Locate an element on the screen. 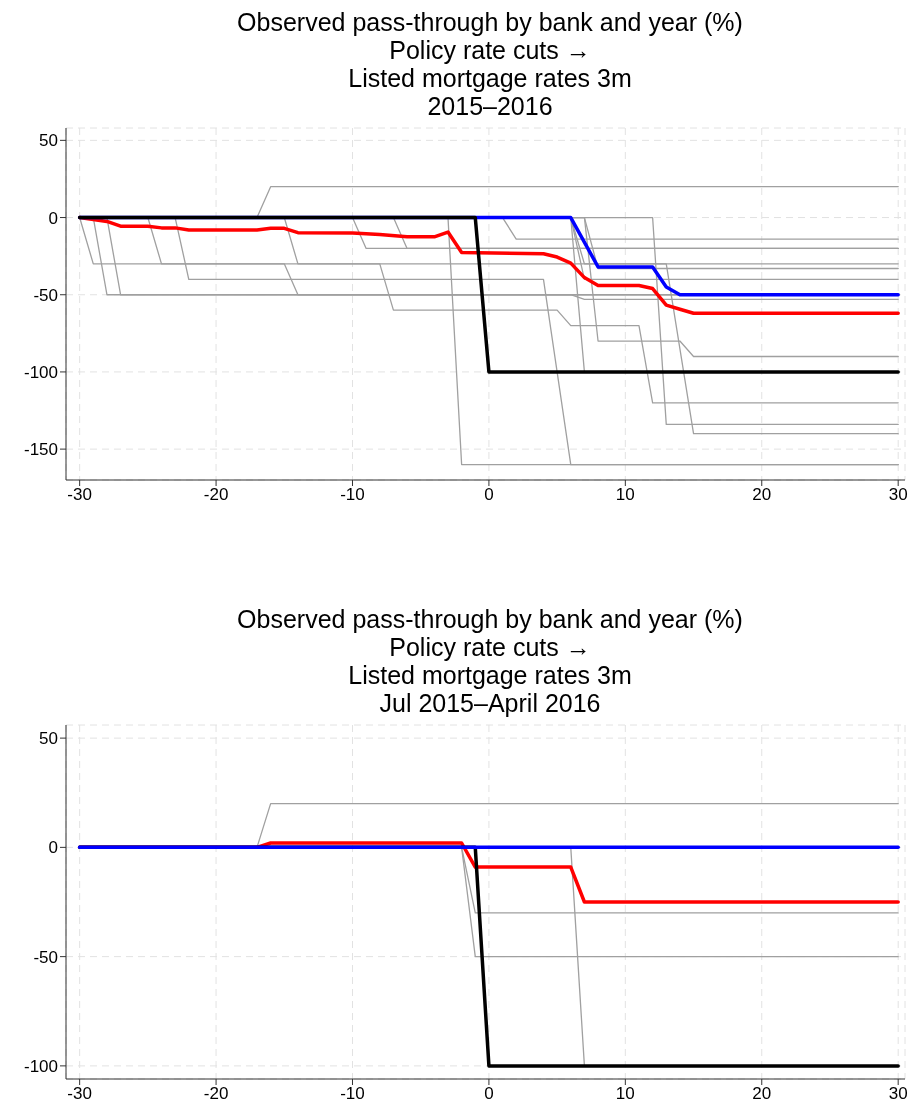  chart-subtitle: Policy rate cuts → Listed mortgage rates 3m 2015–2016 is located at coordinates (490, 78).